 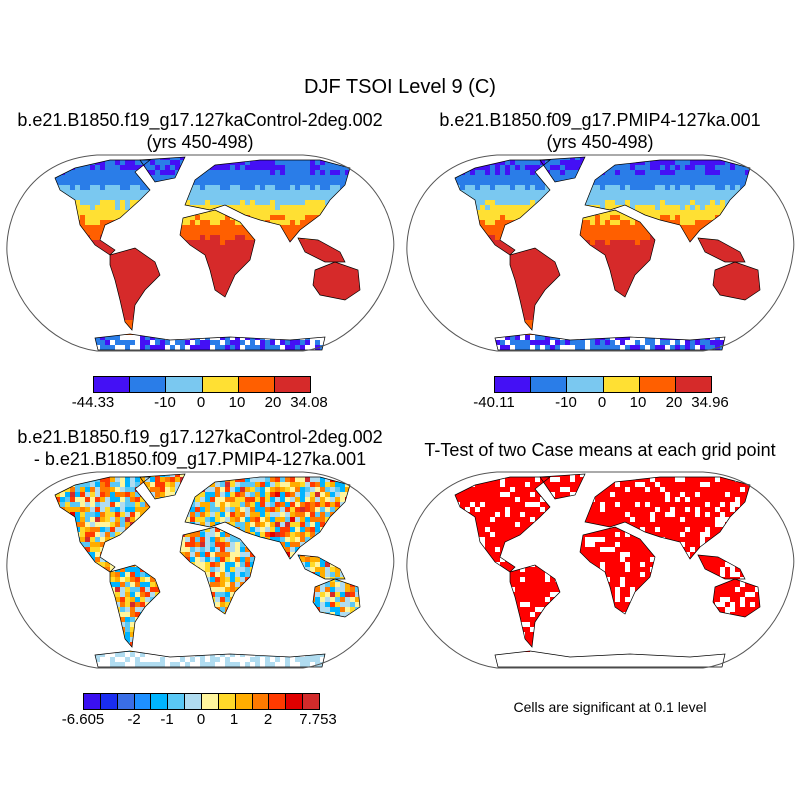 I want to click on figure-title: DJF TSOI Level 9 (C), so click(x=400, y=87).